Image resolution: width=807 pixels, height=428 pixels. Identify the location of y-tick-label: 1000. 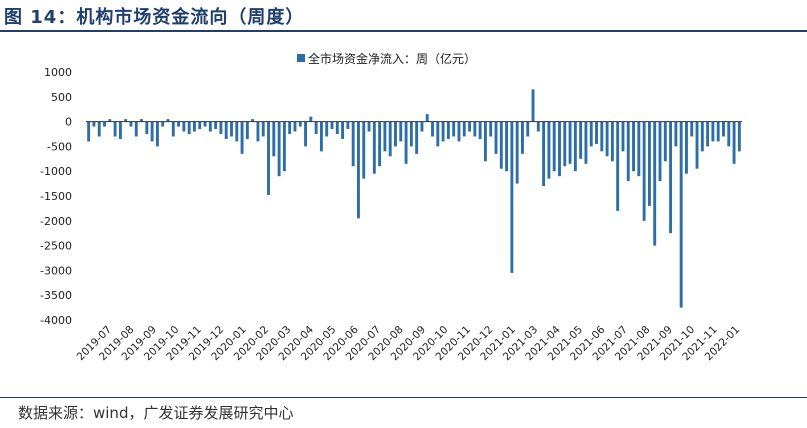
(58, 72).